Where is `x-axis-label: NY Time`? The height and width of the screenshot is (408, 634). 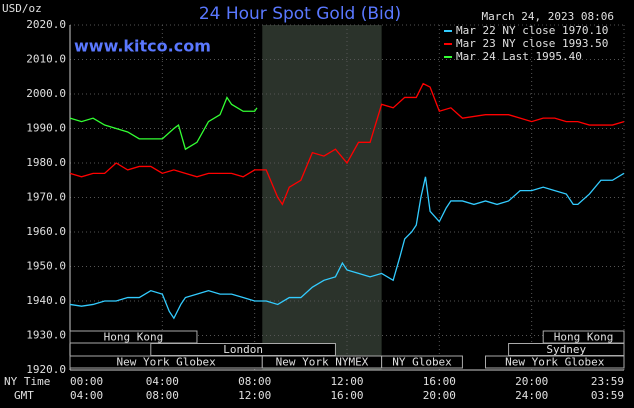 x-axis-label: NY Time is located at coordinates (27, 381).